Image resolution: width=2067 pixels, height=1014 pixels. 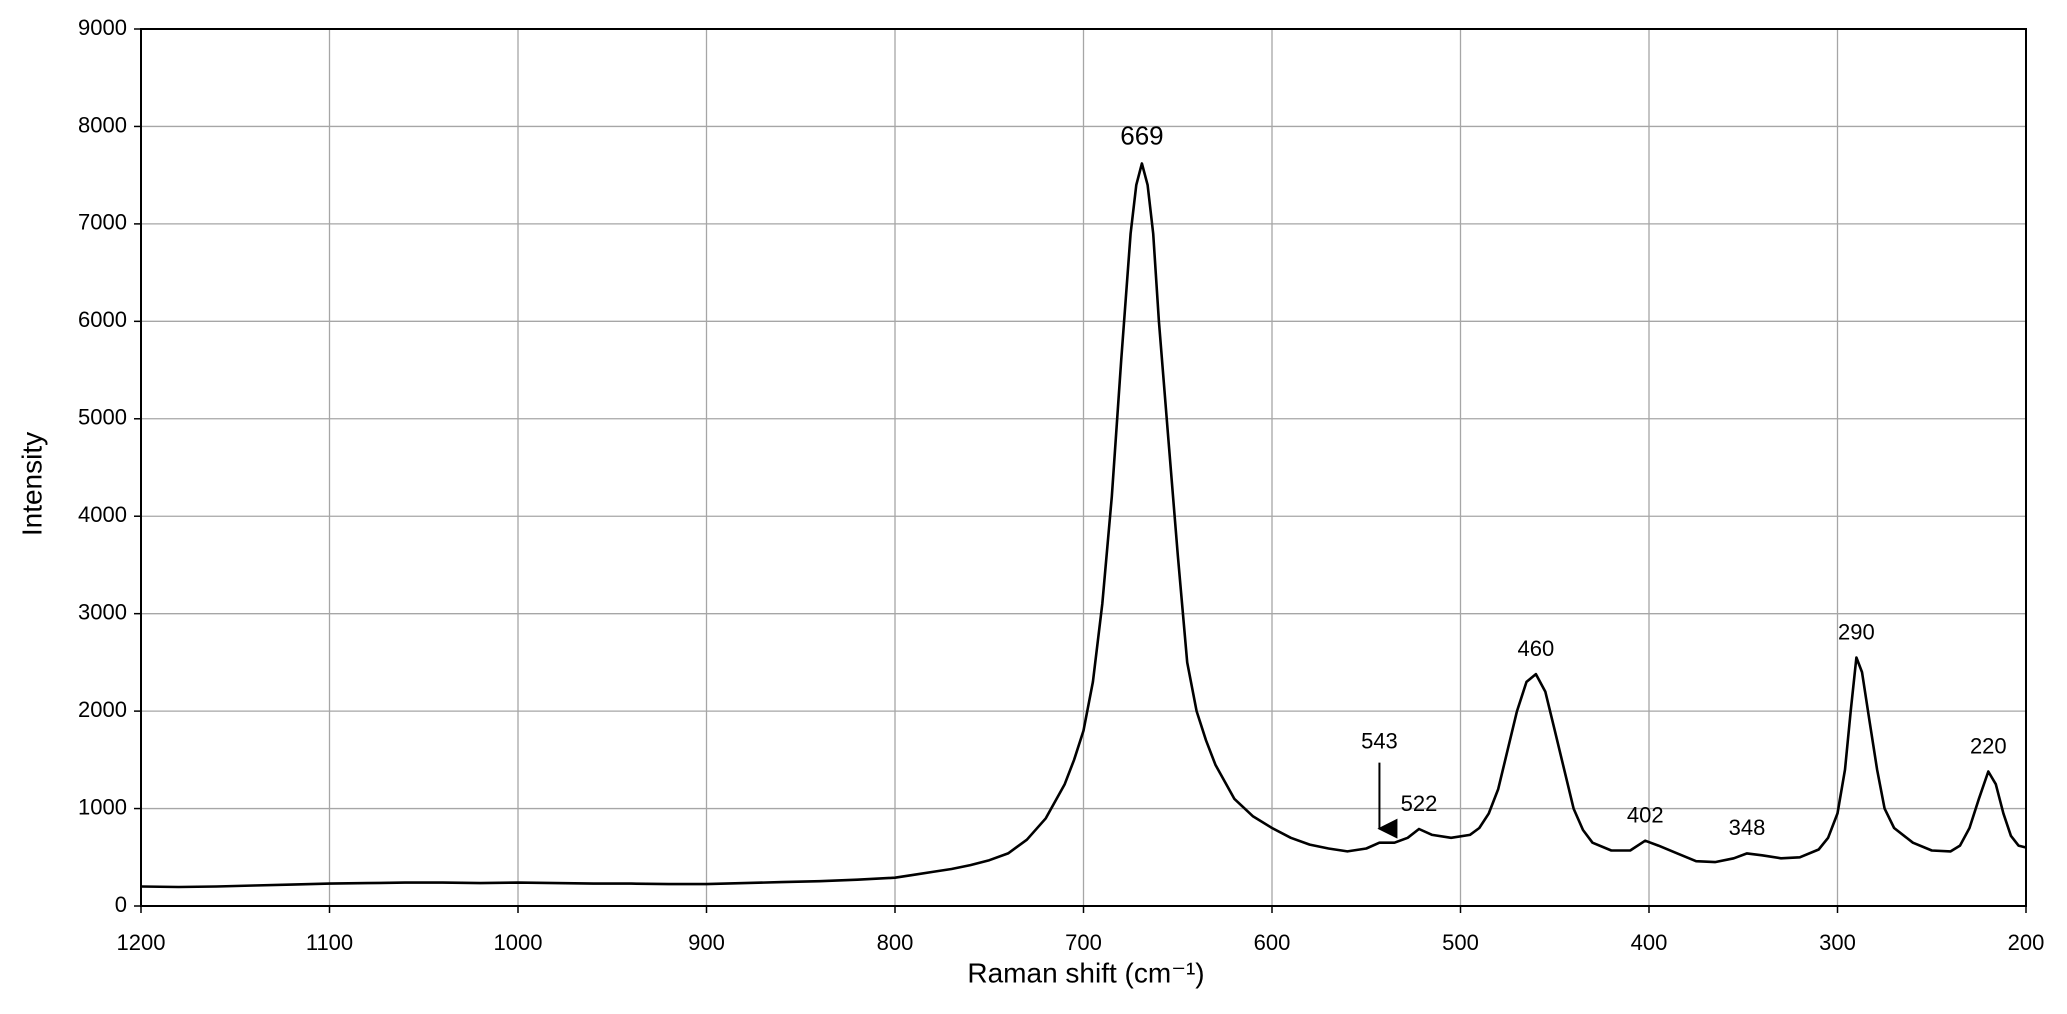 What do you see at coordinates (1649, 942) in the screenshot?
I see `x-tick-label: 400` at bounding box center [1649, 942].